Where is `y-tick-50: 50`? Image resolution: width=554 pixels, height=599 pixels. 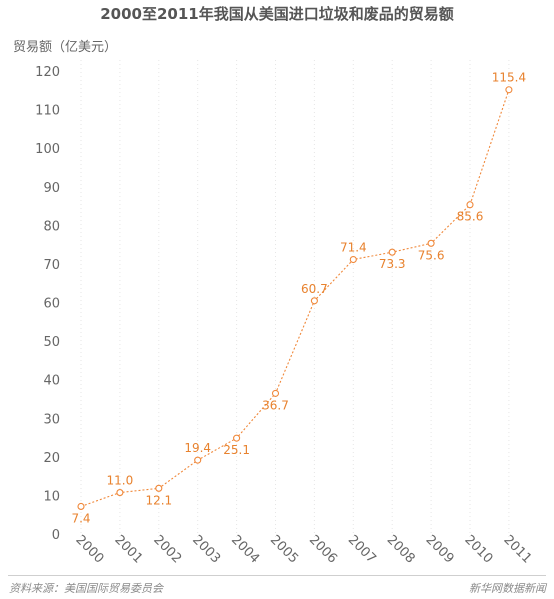 y-tick-50: 50 is located at coordinates (51, 342).